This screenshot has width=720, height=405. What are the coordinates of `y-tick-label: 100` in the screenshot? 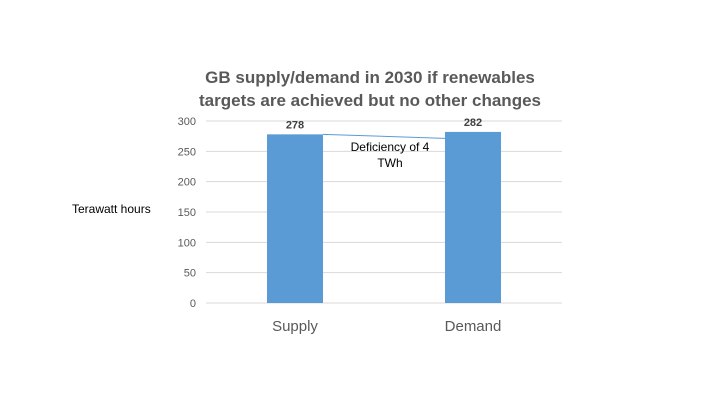 It's located at (187, 243).